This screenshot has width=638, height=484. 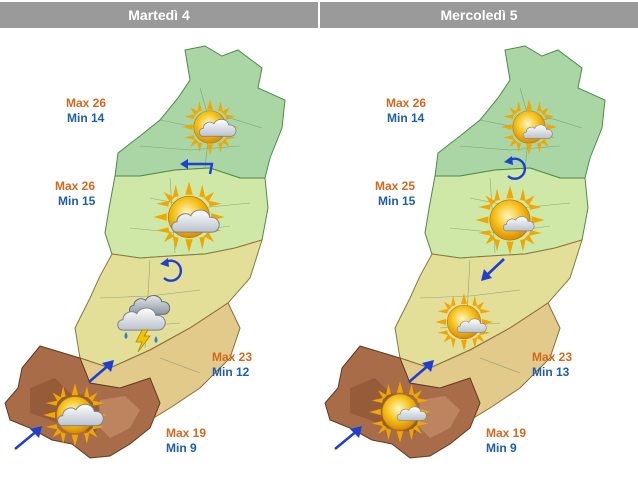 What do you see at coordinates (395, 186) in the screenshot?
I see `max-temp: Max 25` at bounding box center [395, 186].